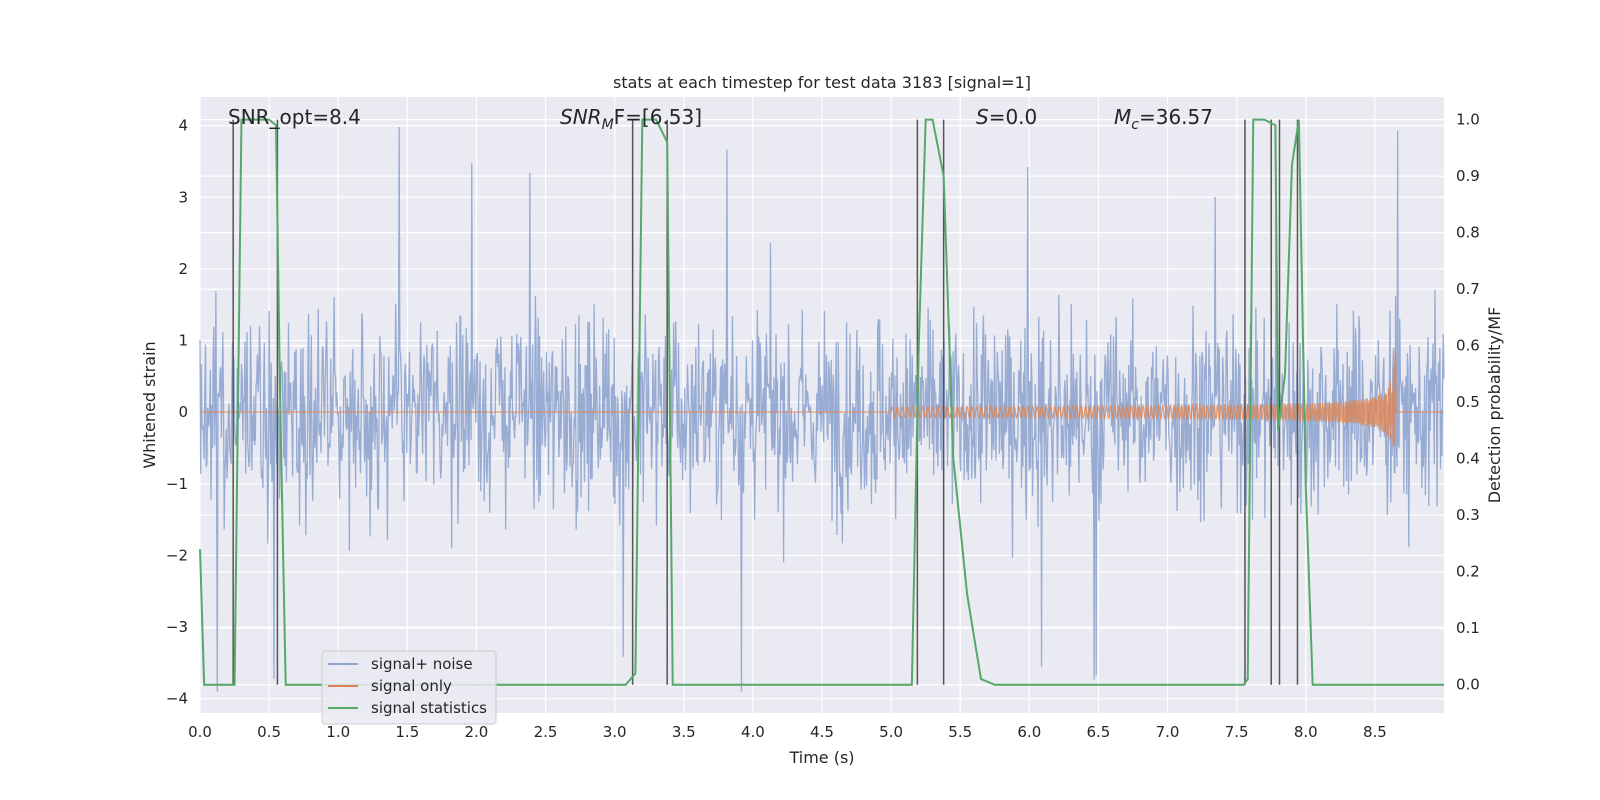 The image size is (1600, 800). I want to click on x-tick-label: 1.0, so click(338, 732).